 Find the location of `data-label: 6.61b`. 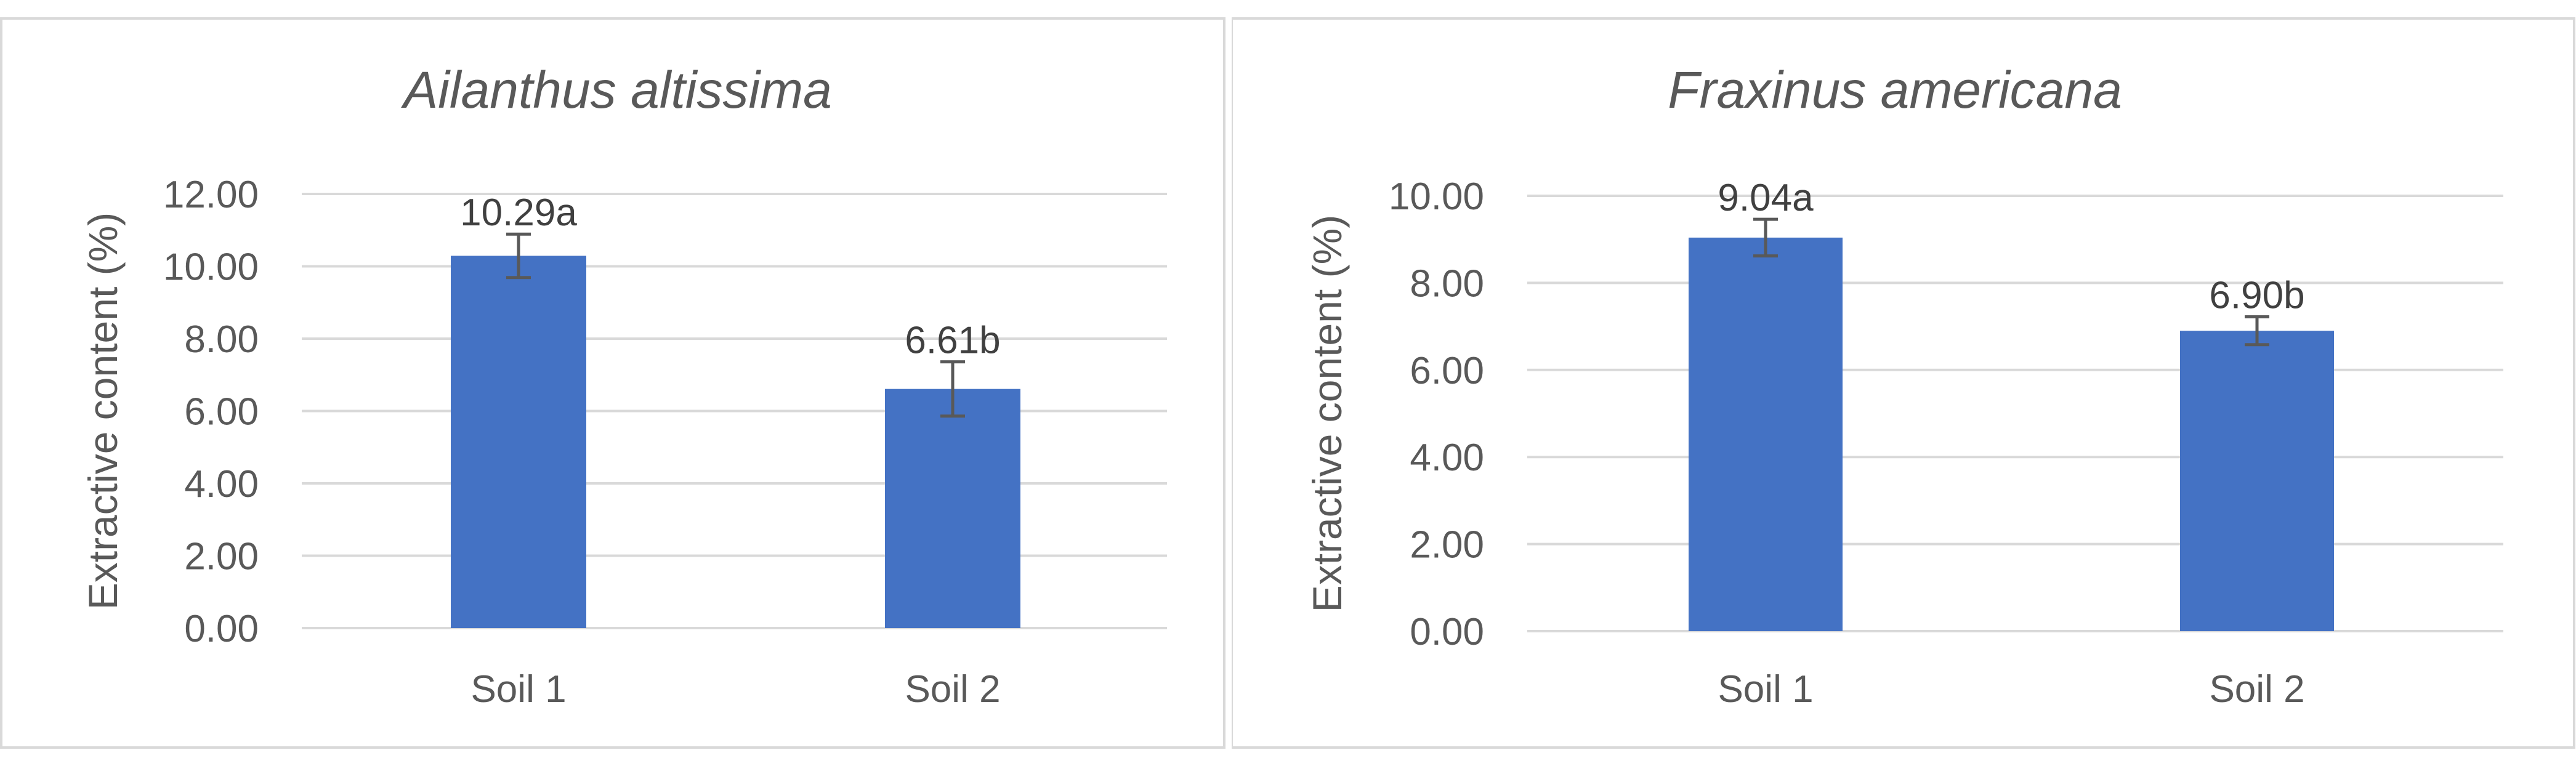

data-label: 6.61b is located at coordinates (952, 341).